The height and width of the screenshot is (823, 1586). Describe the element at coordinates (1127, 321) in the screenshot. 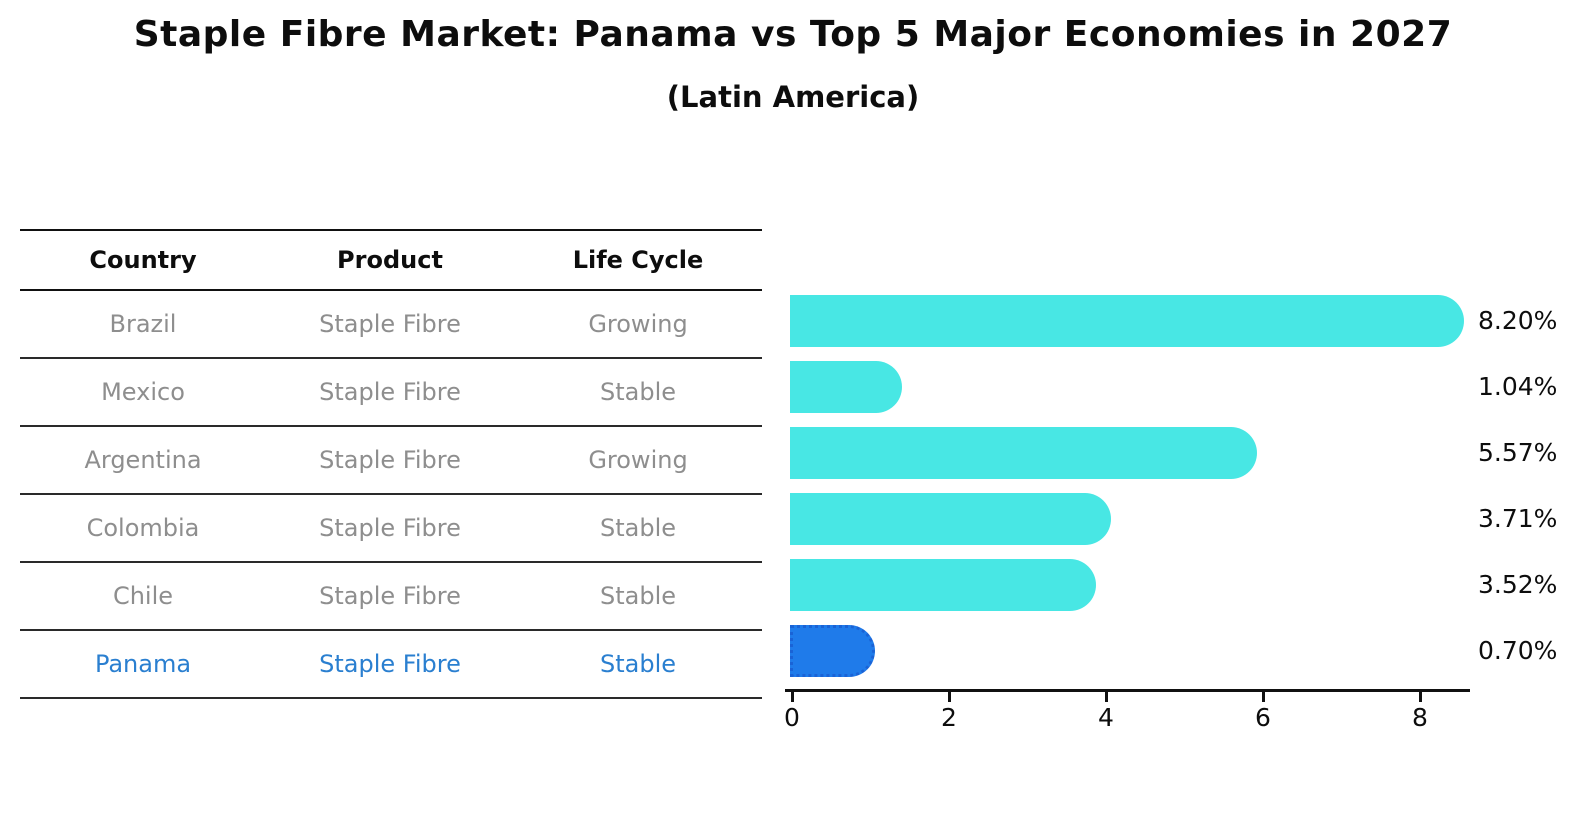

I see `bar-brazil` at that location.